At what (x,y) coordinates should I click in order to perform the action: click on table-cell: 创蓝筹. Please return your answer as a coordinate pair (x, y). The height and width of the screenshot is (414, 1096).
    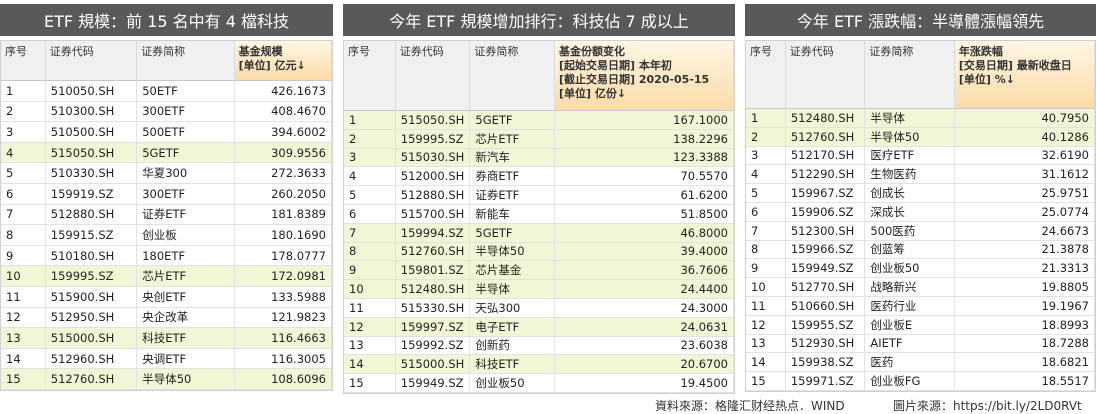
    Looking at the image, I should click on (910, 250).